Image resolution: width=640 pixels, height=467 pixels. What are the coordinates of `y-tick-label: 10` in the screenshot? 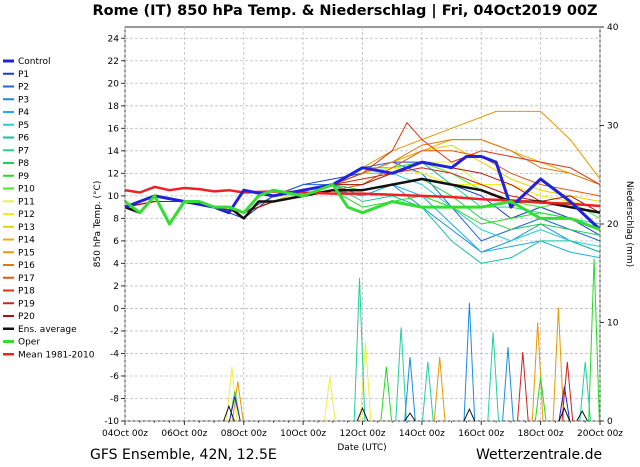 It's located at (114, 197).